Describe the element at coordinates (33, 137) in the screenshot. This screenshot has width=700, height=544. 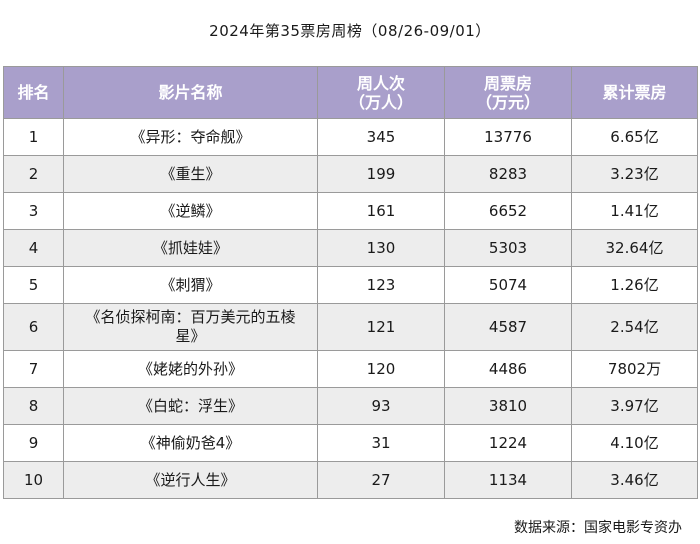
I see `cell-rank: 1` at that location.